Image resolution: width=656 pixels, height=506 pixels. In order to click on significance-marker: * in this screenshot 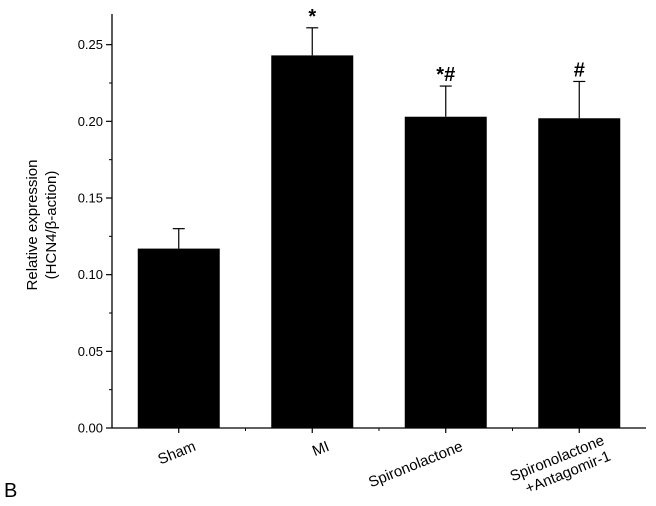, I will do `click(312, 17)`.